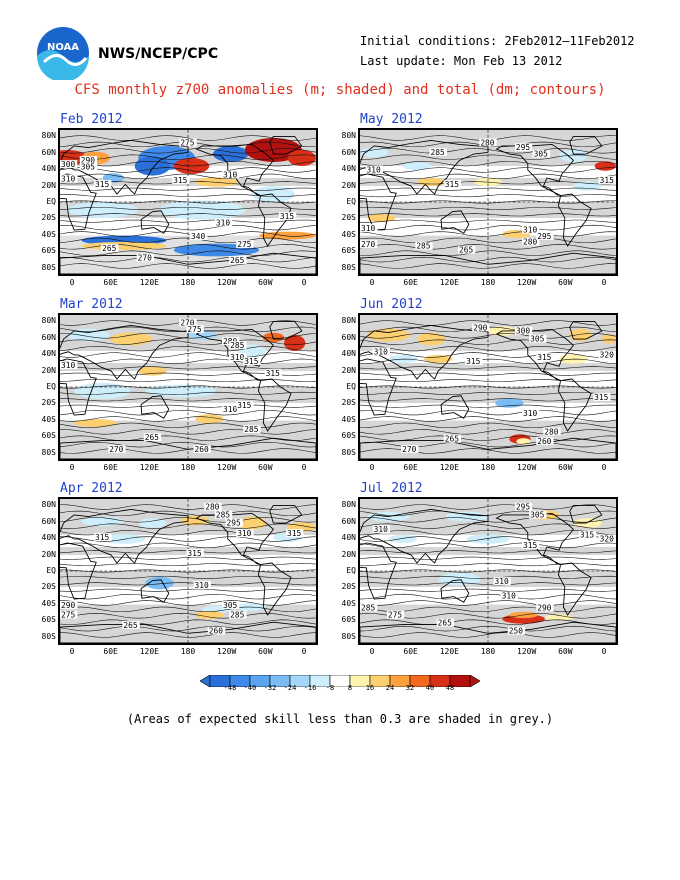  Describe the element at coordinates (350, 688) in the screenshot. I see `colorbar-label: 8` at that location.